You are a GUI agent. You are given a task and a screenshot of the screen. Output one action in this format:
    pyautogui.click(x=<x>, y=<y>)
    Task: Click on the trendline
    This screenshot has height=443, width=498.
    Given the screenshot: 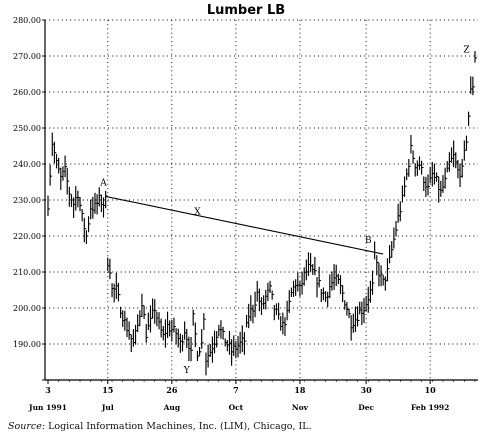 What is the action you would take?
    pyautogui.click(x=244, y=225)
    